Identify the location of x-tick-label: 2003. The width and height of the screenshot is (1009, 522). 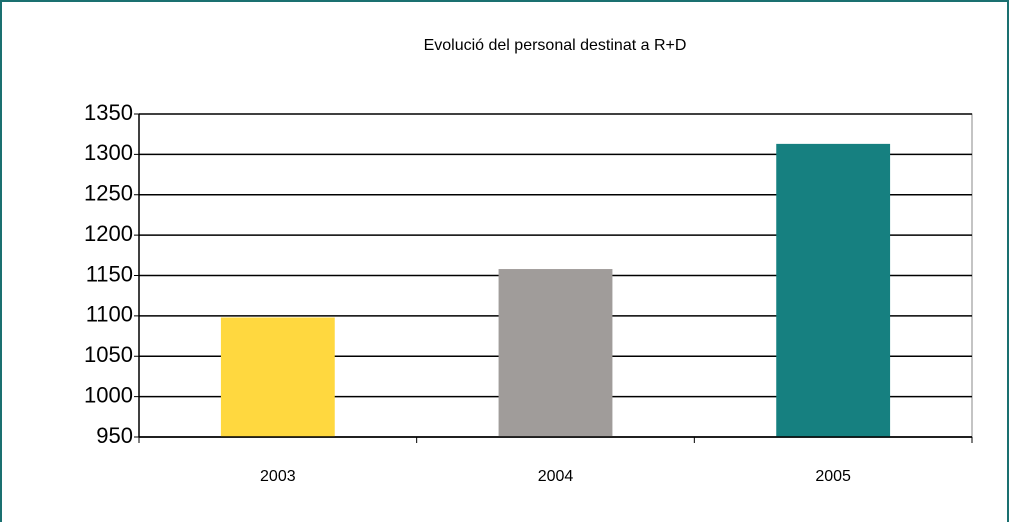
(278, 476).